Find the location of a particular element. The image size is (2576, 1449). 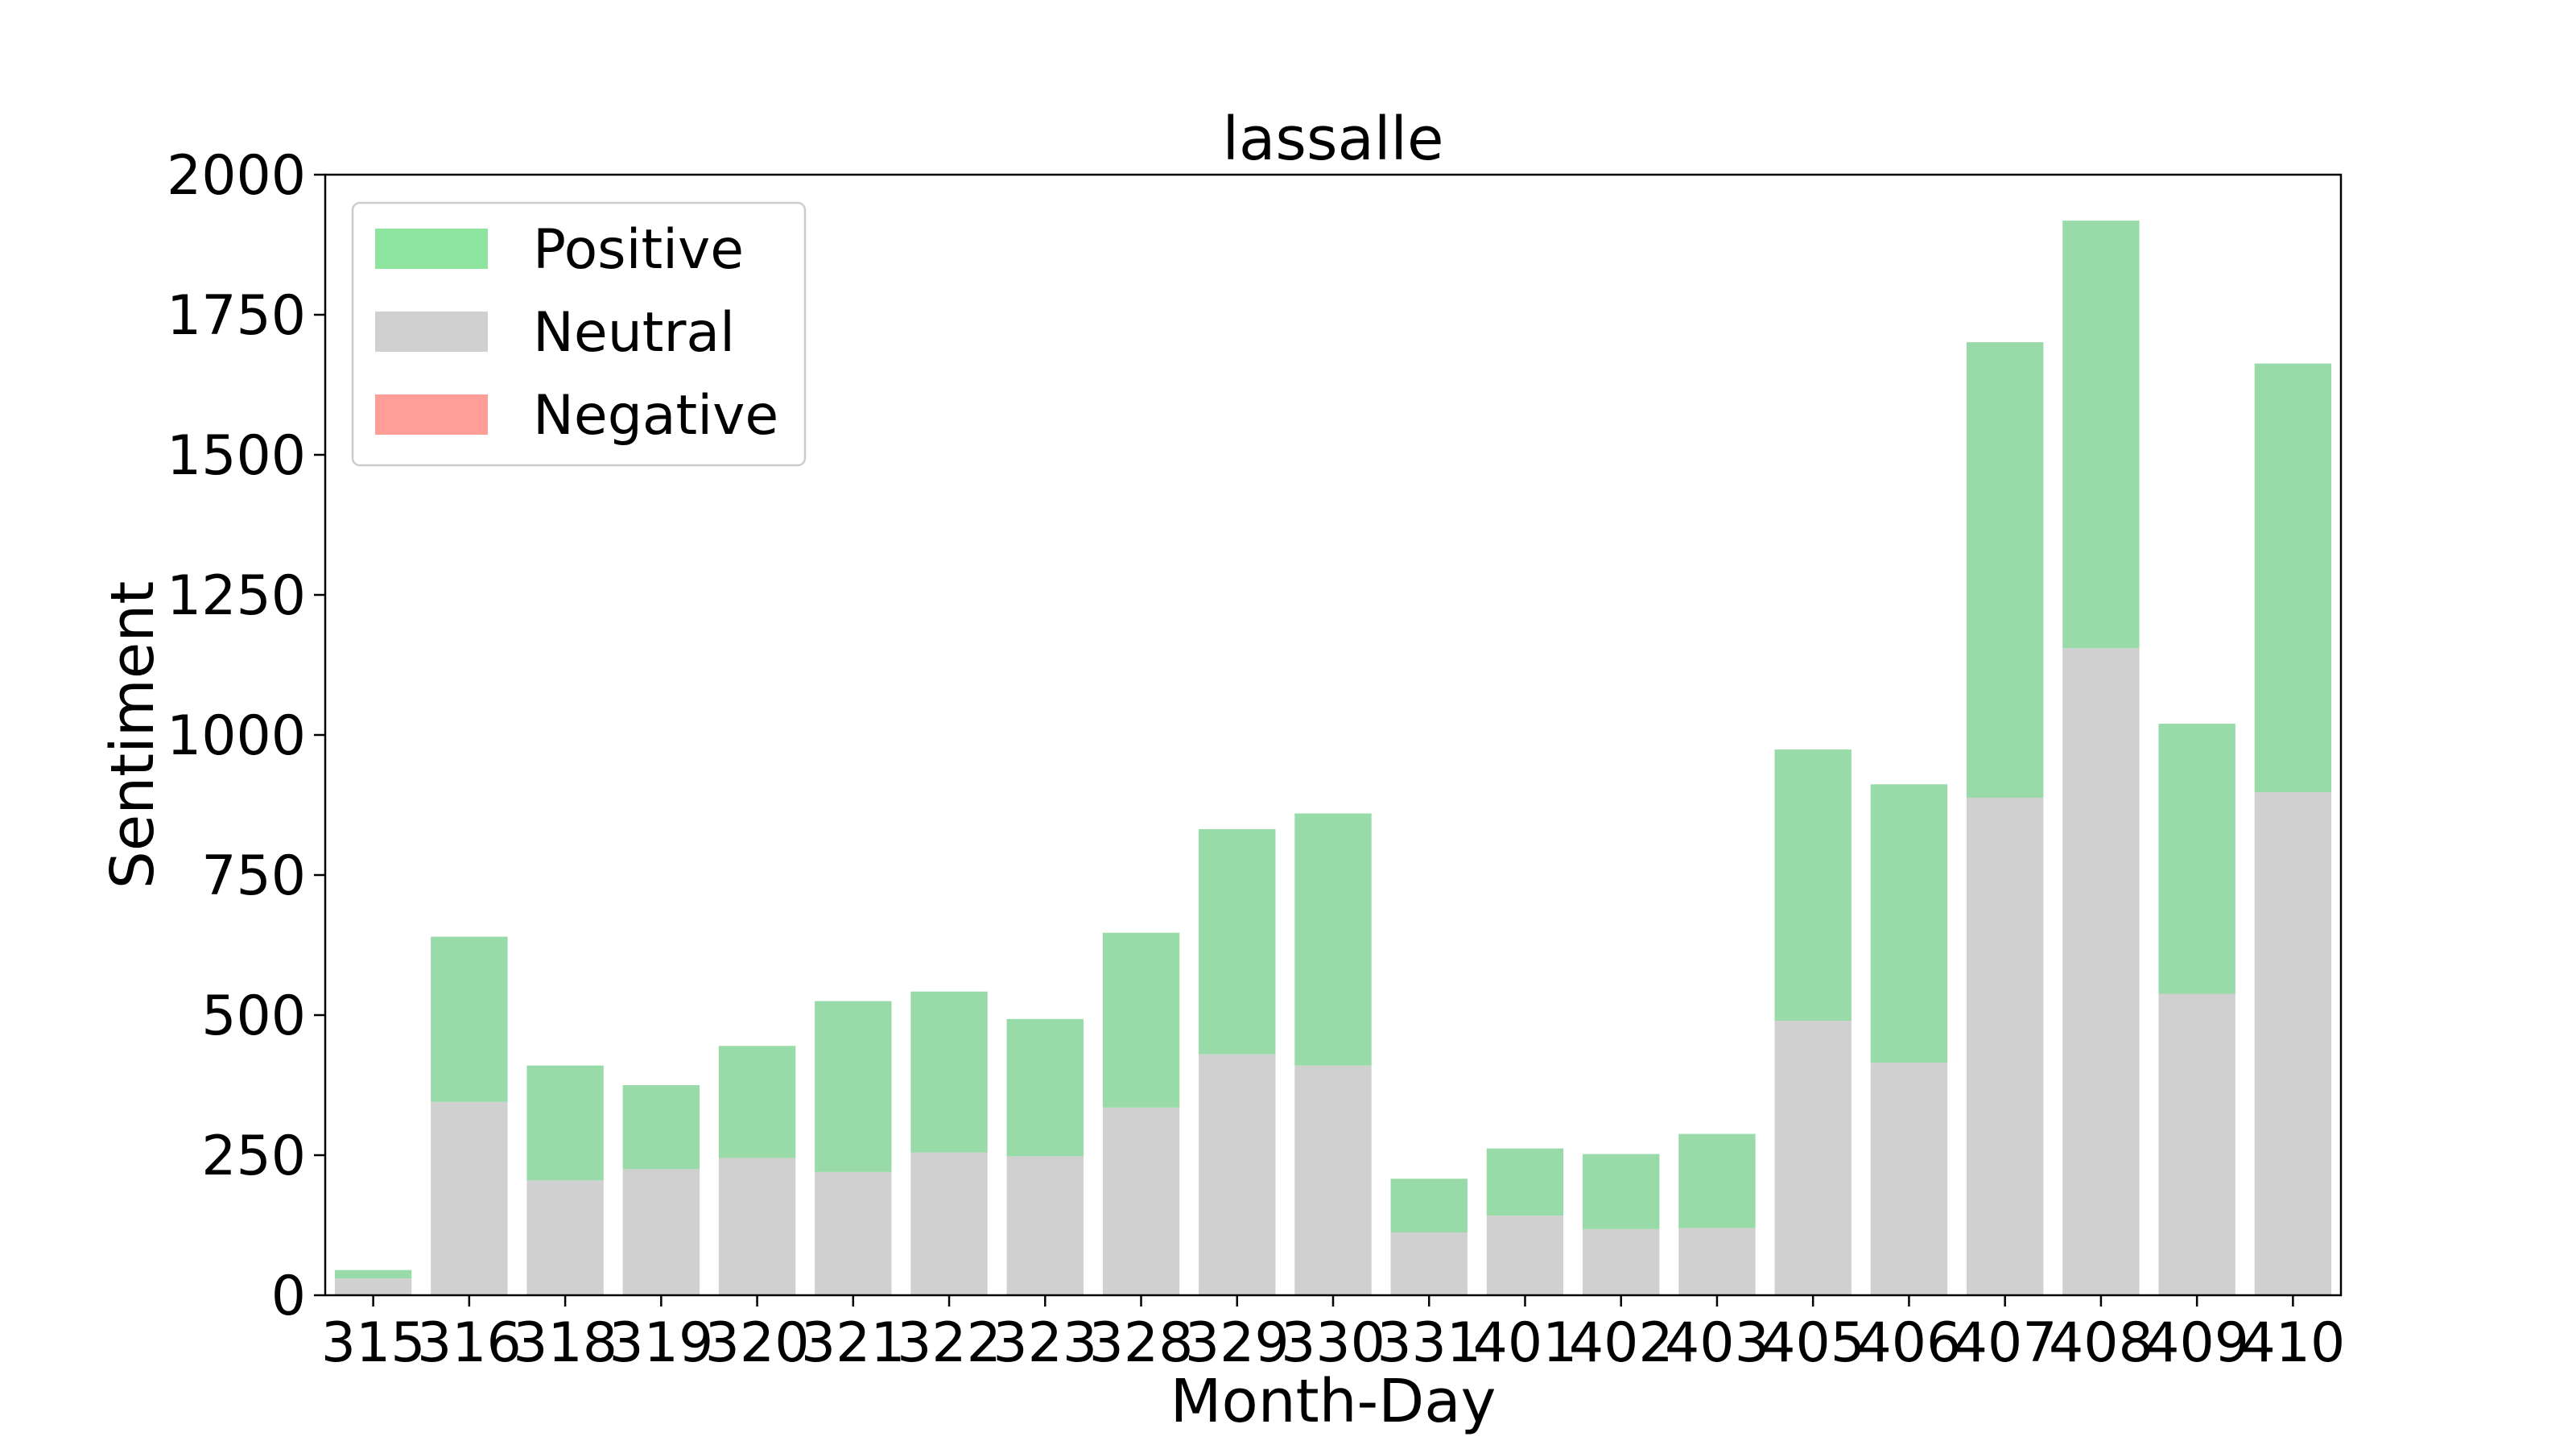

y-tick-label: 1000 is located at coordinates (236, 736).